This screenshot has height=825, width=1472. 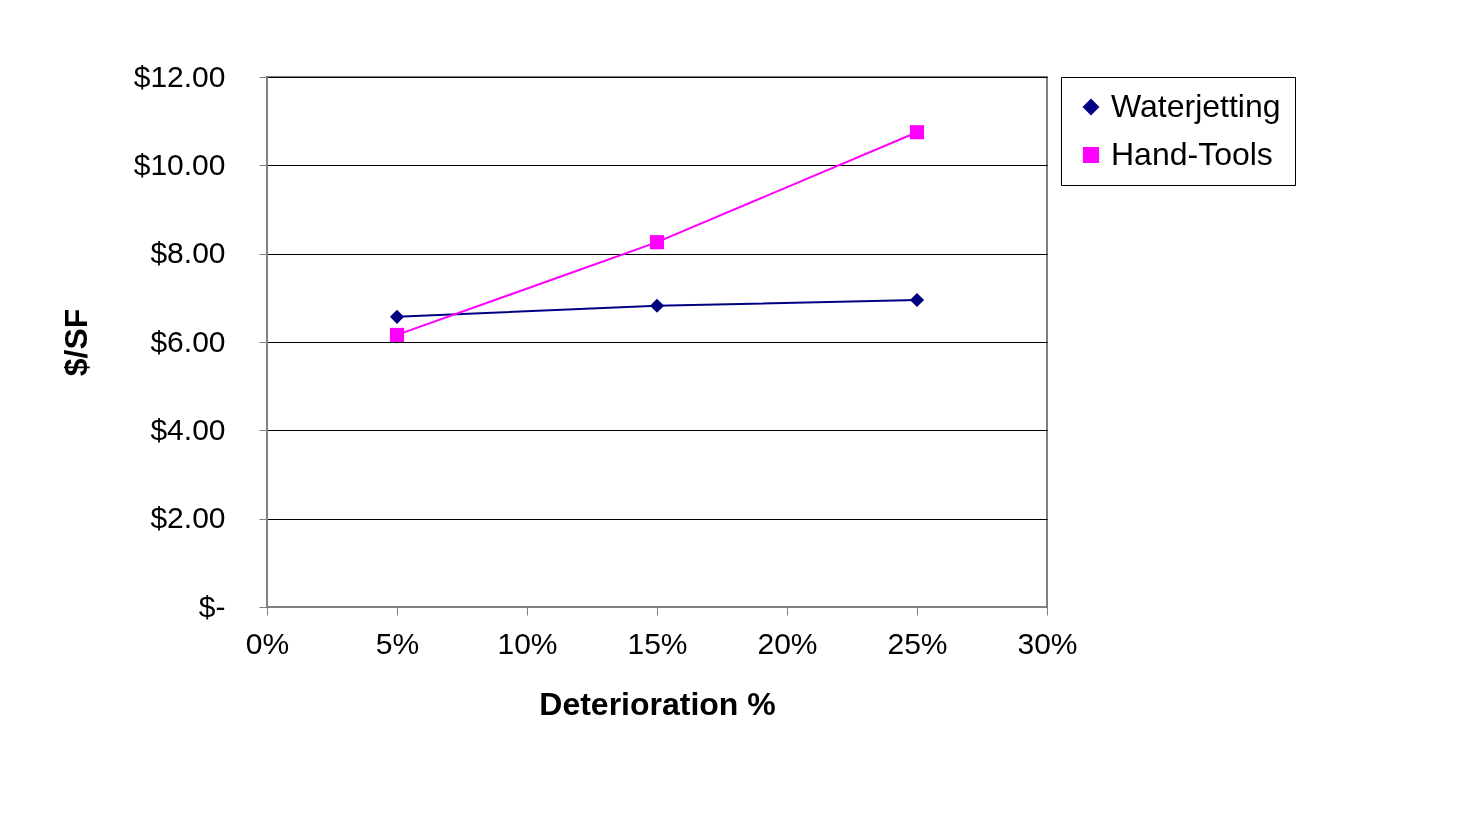 I want to click on y-axis-title: $/SF, so click(x=75, y=342).